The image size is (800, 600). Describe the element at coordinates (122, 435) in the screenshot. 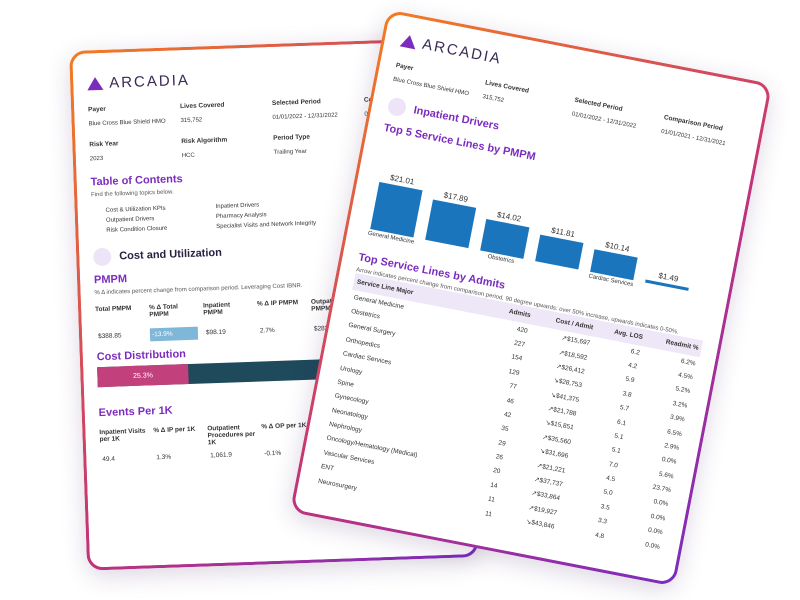

I see `kpi-label: Inpatient Visits per 1K` at that location.